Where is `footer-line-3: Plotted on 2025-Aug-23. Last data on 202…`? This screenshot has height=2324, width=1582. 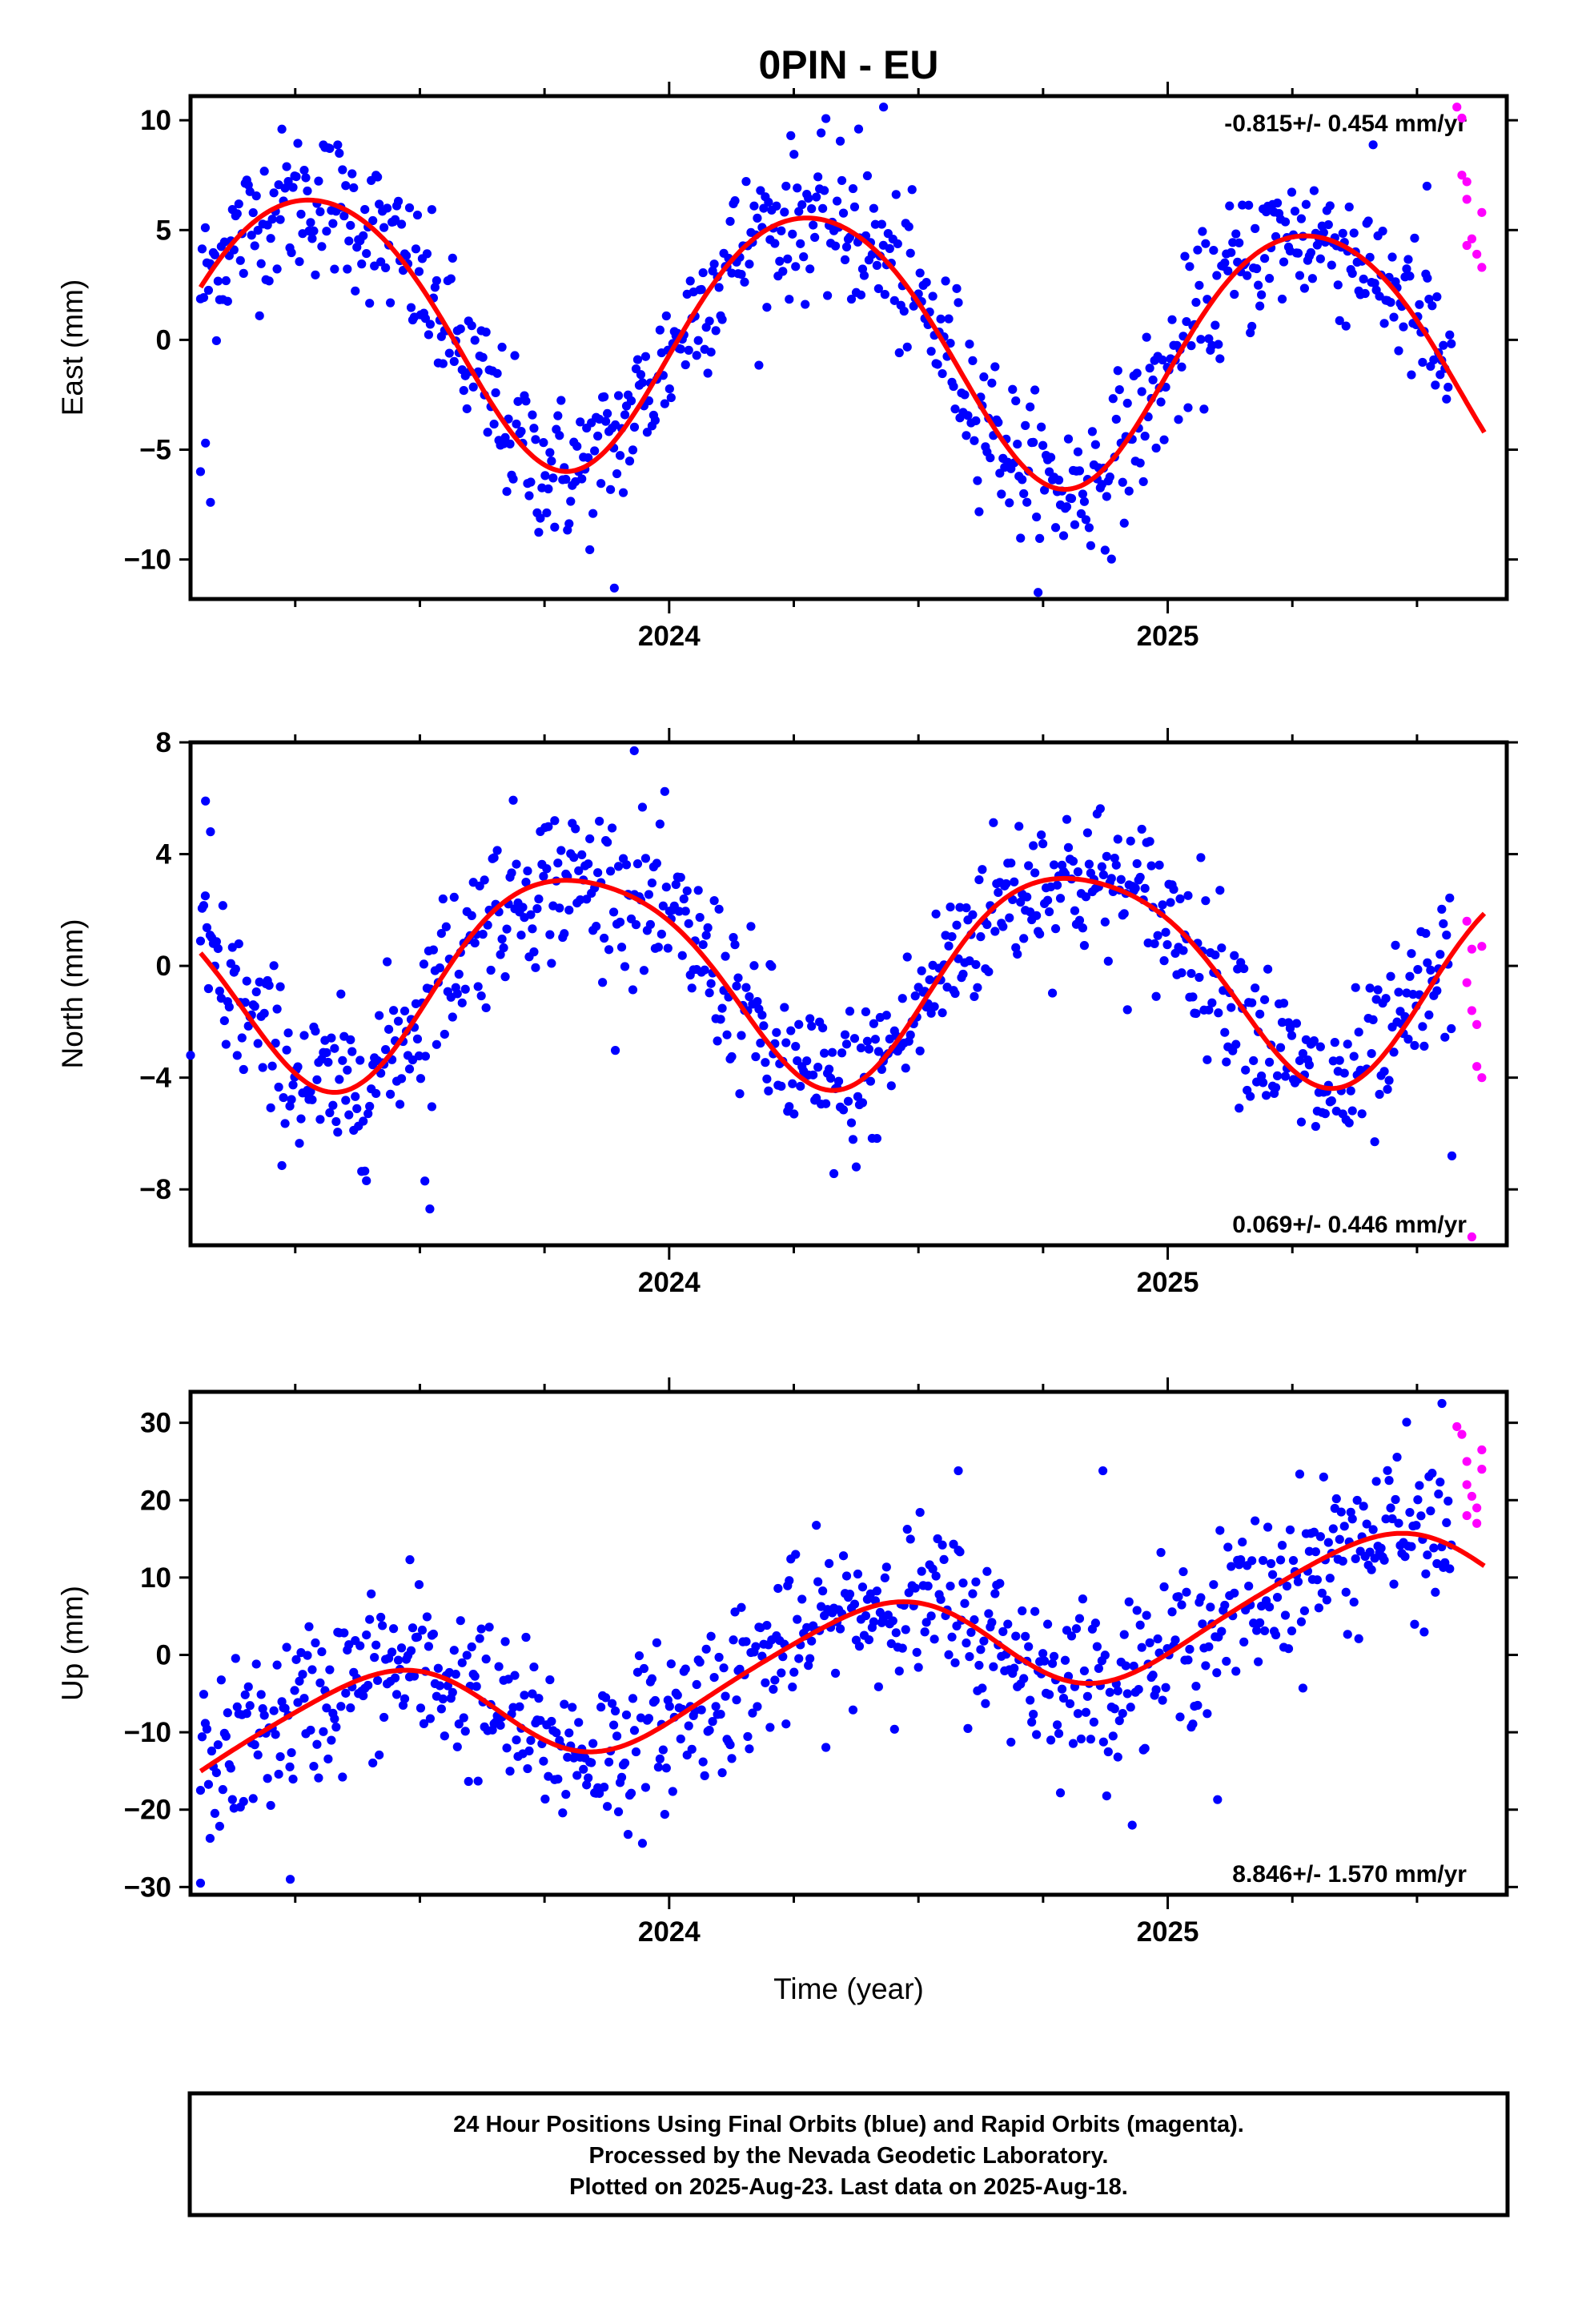
footer-line-3: Plotted on 2025-Aug-23. Last data on 202… is located at coordinates (848, 2187).